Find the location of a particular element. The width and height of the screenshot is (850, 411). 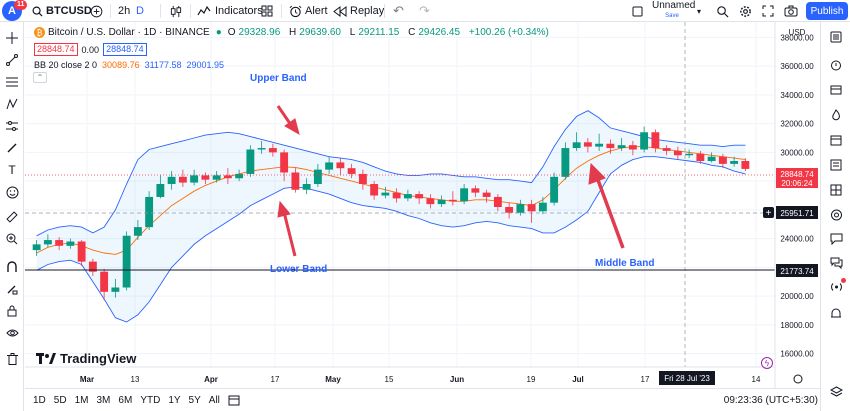

screener-button is located at coordinates (836, 190).